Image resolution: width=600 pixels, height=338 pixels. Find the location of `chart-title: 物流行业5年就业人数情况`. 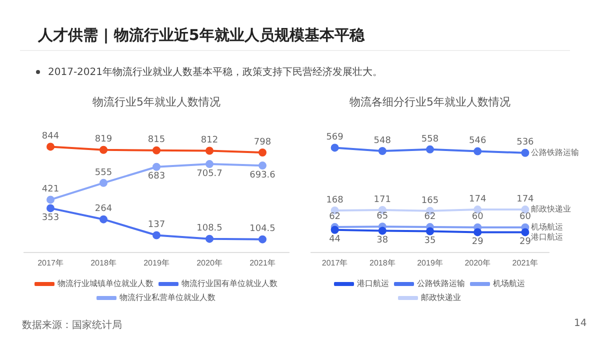

chart-title: 物流行业5年就业人数情况 is located at coordinates (156, 101).